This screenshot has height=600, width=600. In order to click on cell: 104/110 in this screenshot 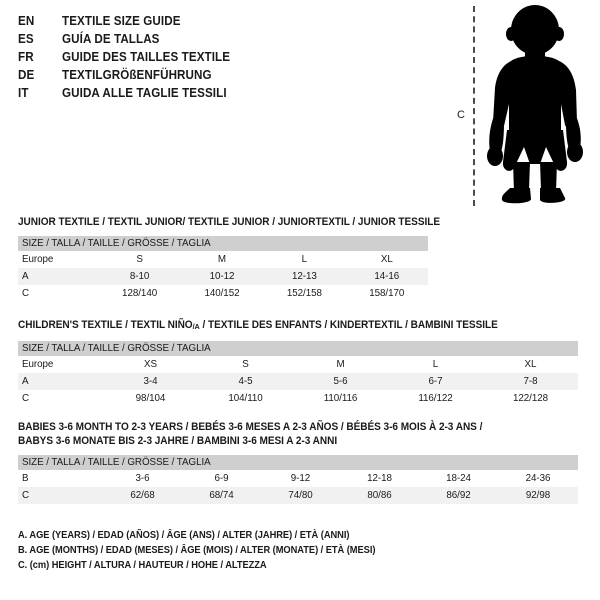, I will do `click(245, 398)`.